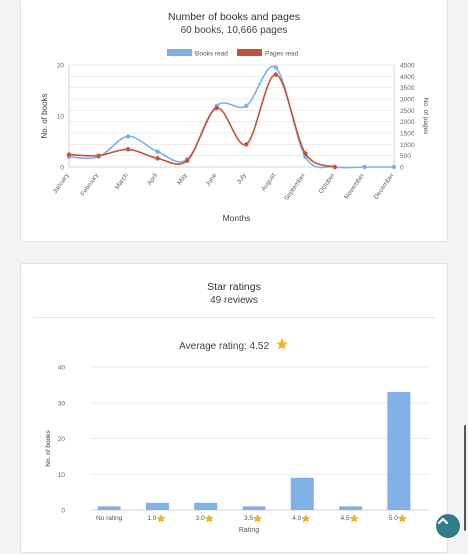 Image resolution: width=468 pixels, height=554 pixels. I want to click on y2-tick-label: 3000, so click(407, 100).